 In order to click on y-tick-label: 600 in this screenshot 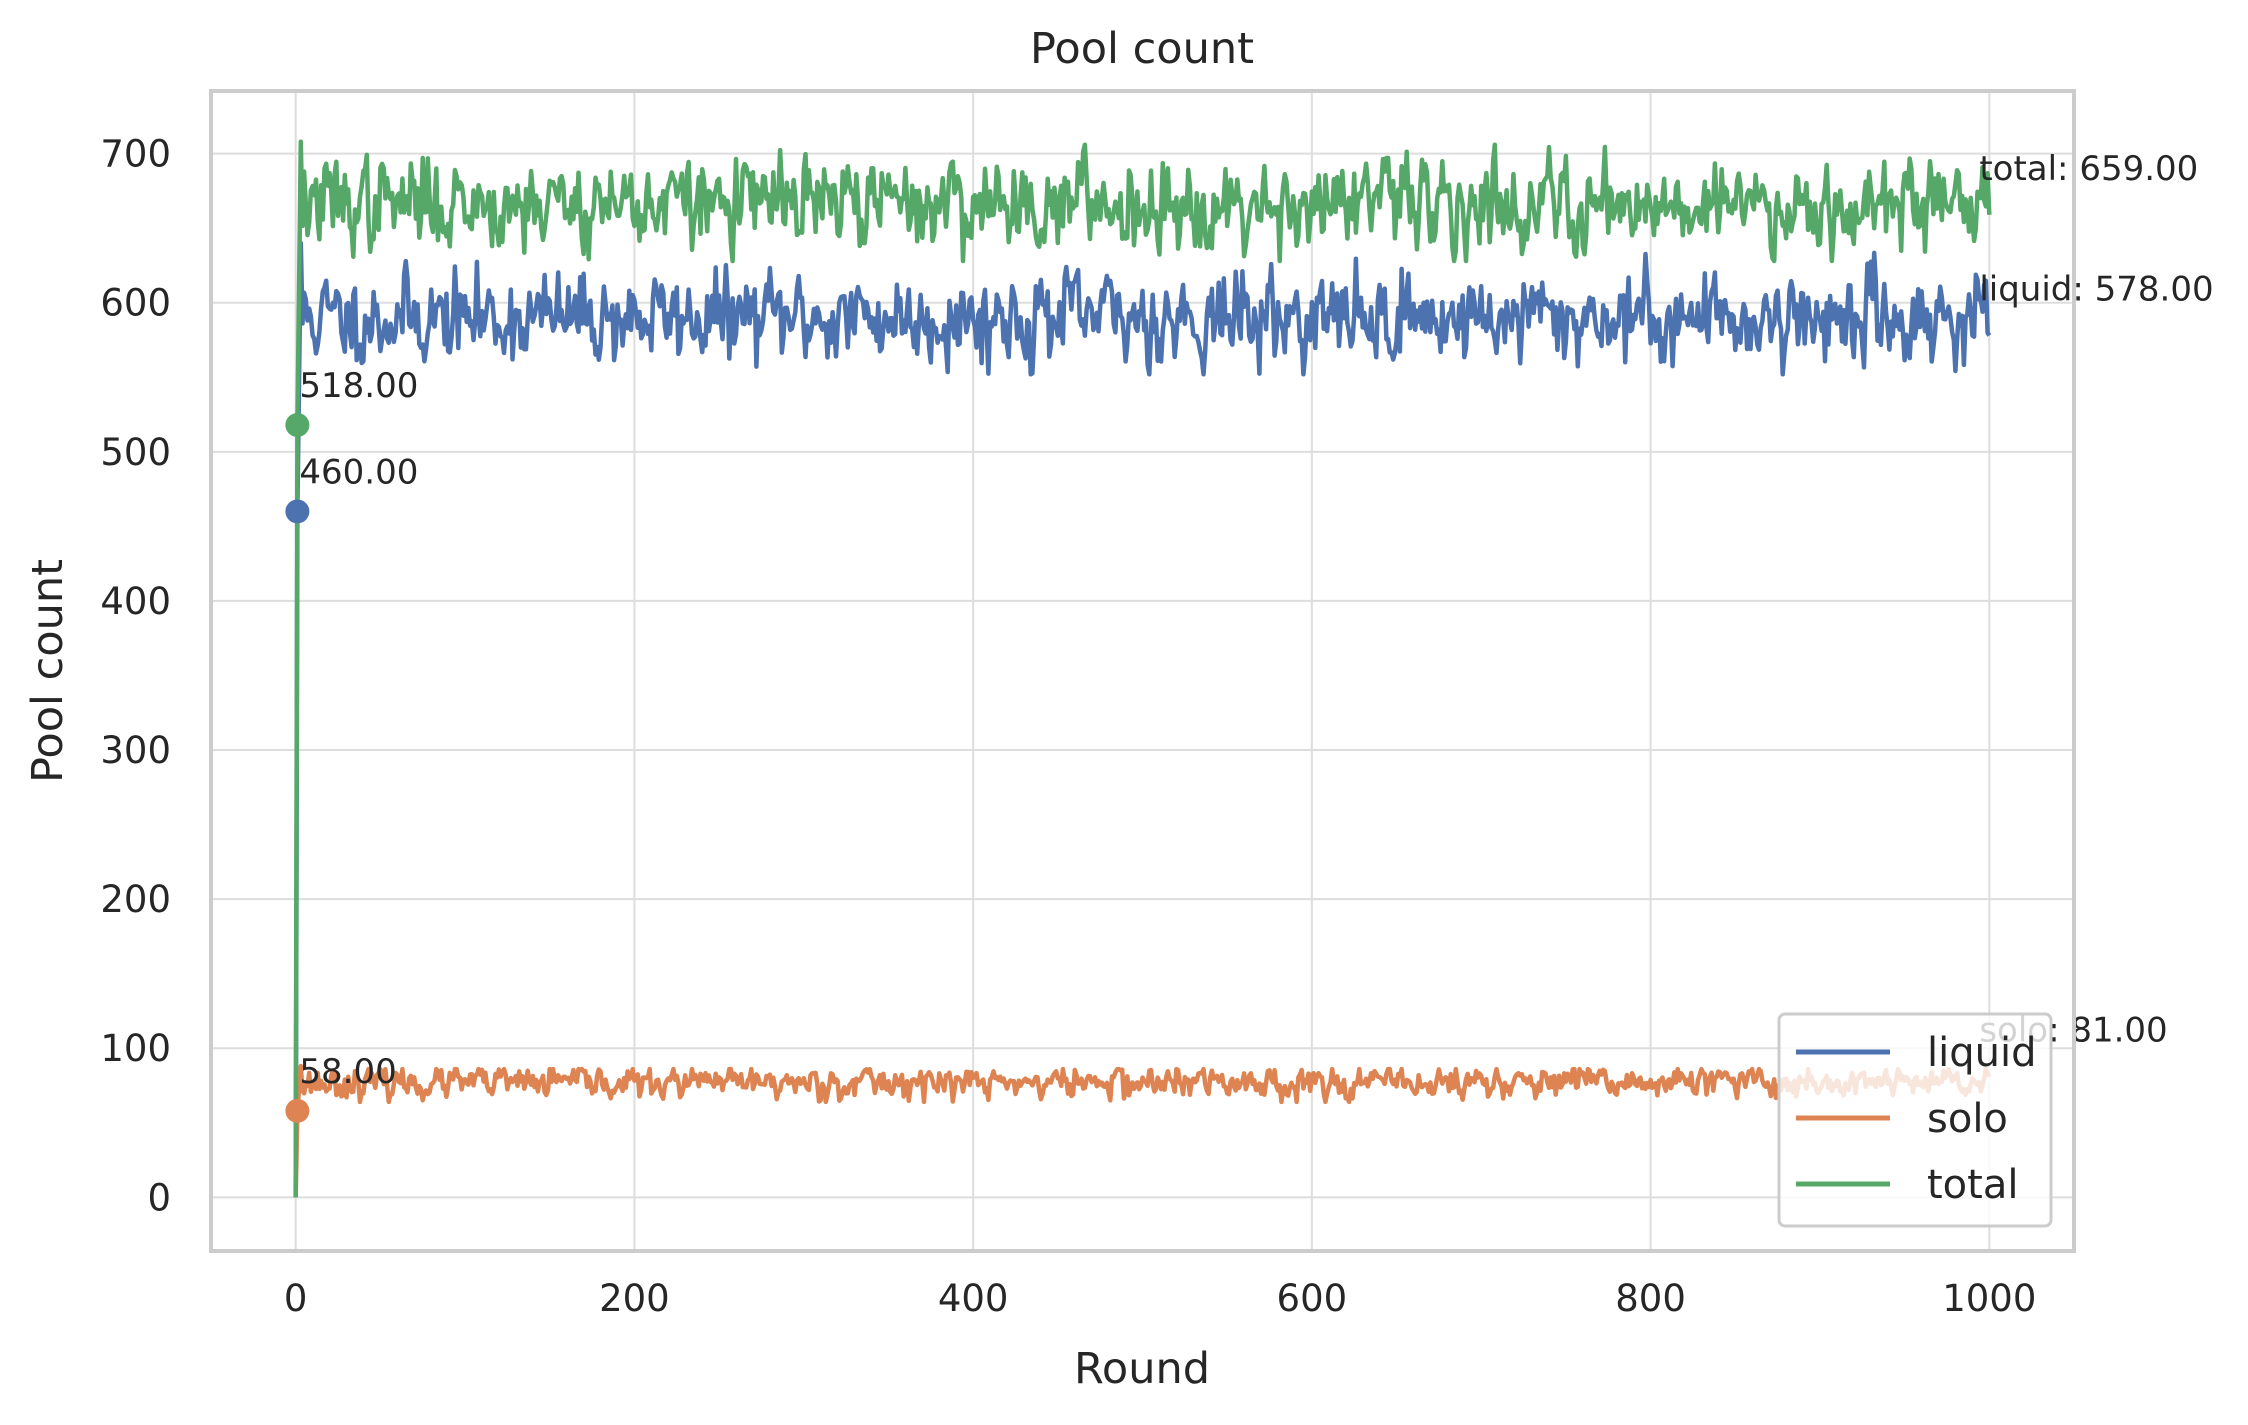, I will do `click(135, 303)`.